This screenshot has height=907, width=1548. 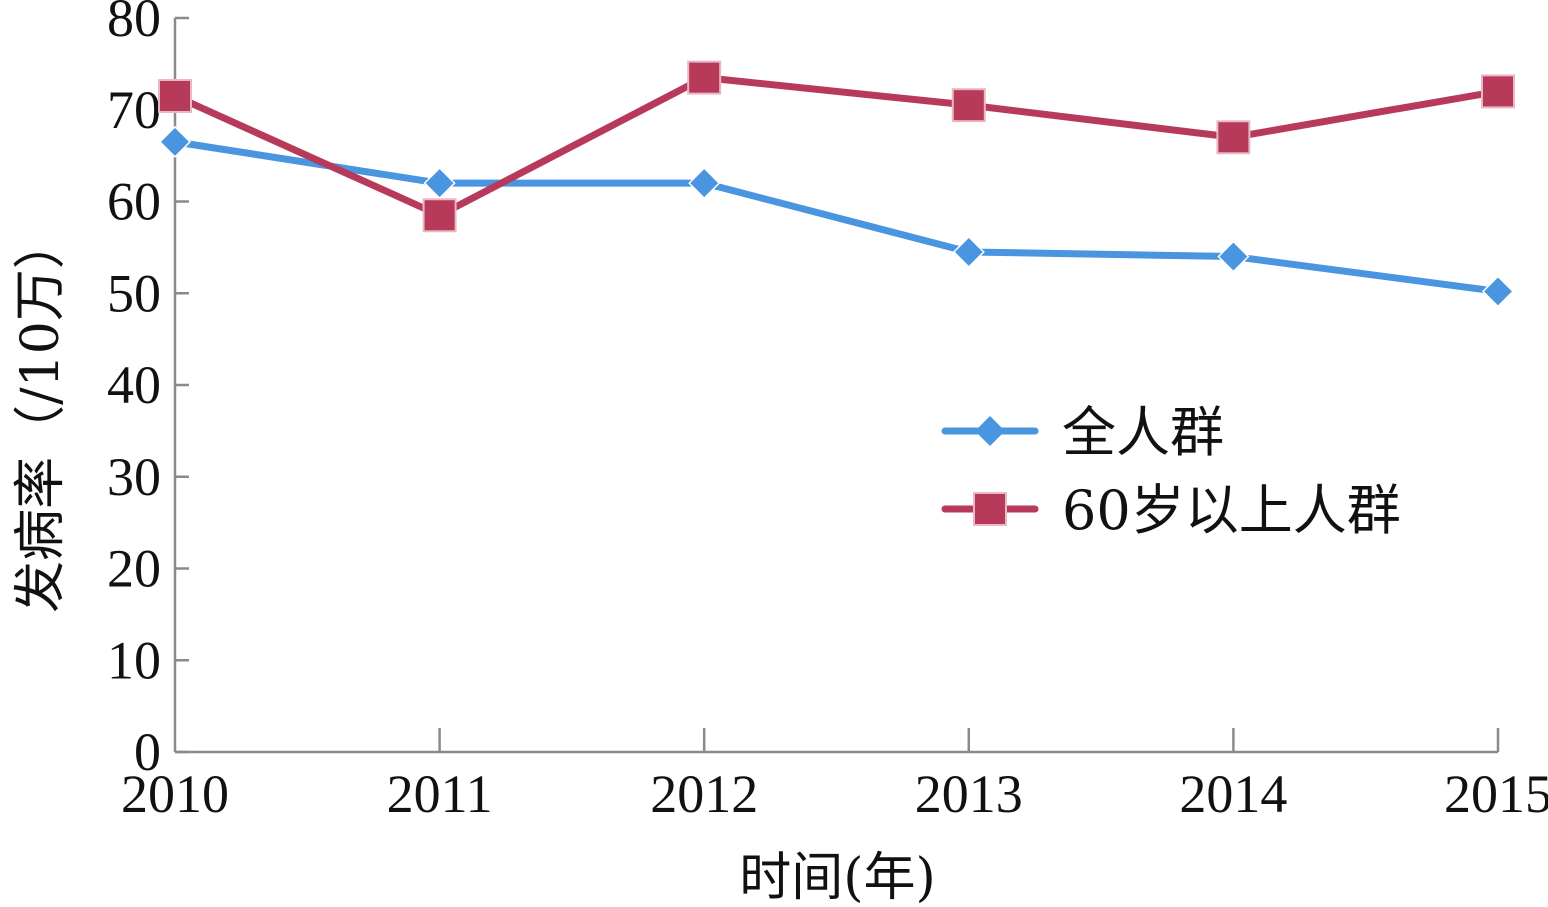 I want to click on legend-diamond-marker, so click(x=990, y=431).